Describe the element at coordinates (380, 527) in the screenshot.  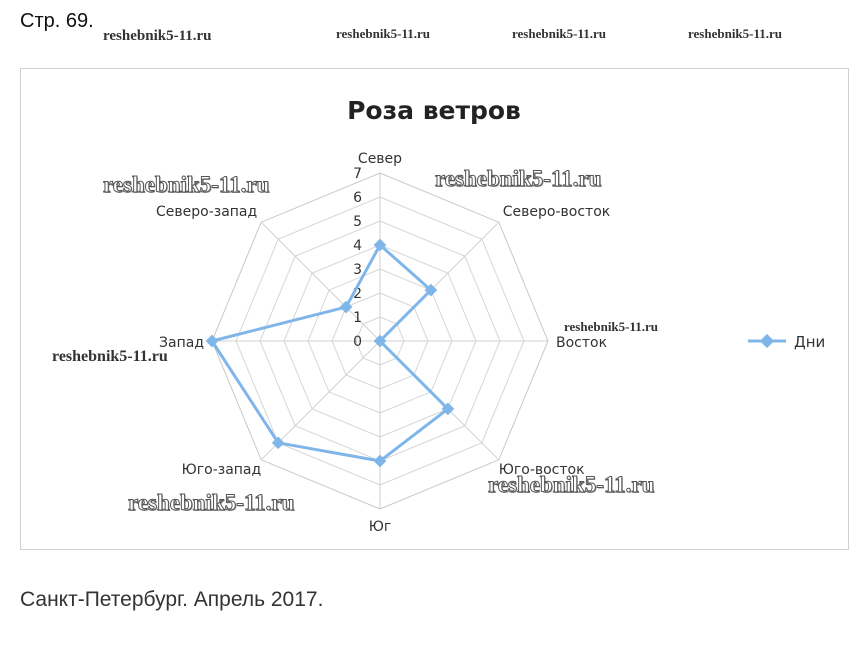
I see `category-label: Юг` at that location.